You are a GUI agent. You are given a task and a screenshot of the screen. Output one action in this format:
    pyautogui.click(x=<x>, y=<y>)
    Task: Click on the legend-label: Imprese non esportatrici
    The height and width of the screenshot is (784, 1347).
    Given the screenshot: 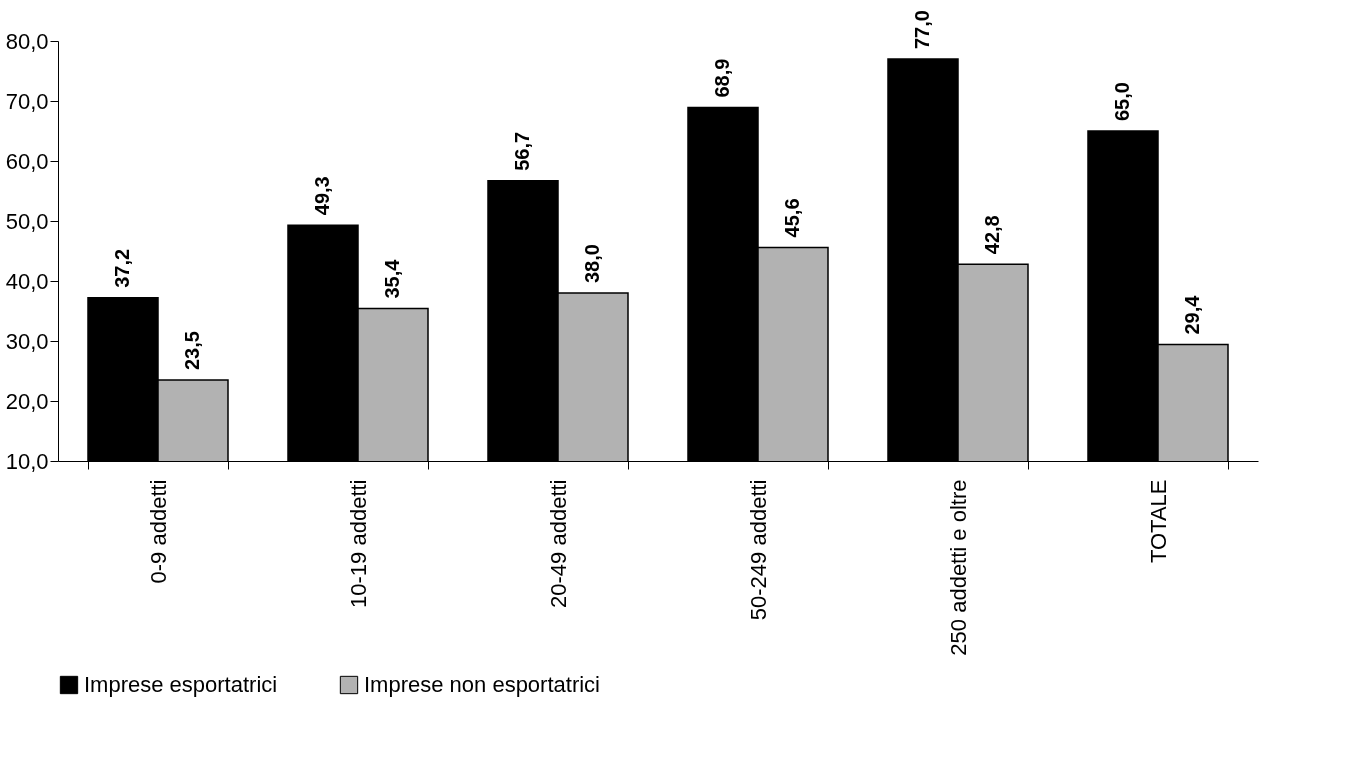 What is the action you would take?
    pyautogui.click(x=482, y=684)
    